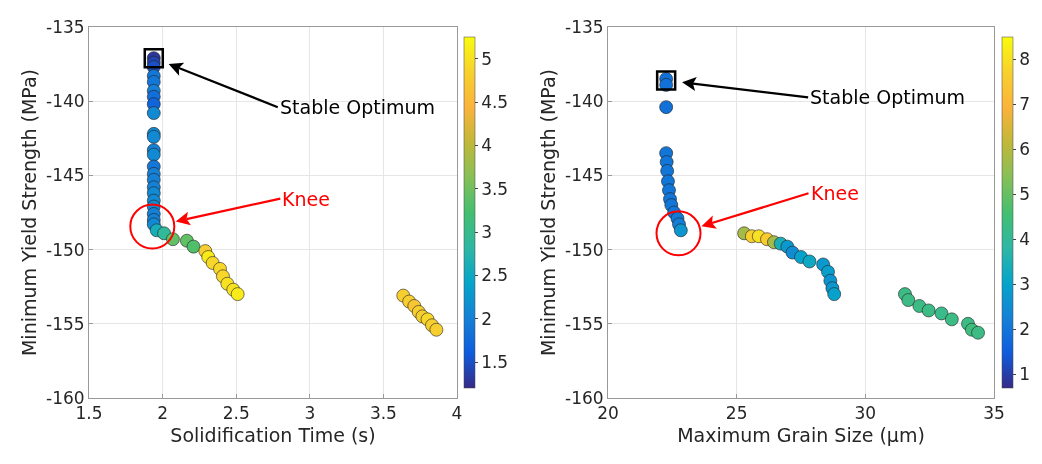  What do you see at coordinates (1024, 149) in the screenshot?
I see `color-bar-label: 6` at bounding box center [1024, 149].